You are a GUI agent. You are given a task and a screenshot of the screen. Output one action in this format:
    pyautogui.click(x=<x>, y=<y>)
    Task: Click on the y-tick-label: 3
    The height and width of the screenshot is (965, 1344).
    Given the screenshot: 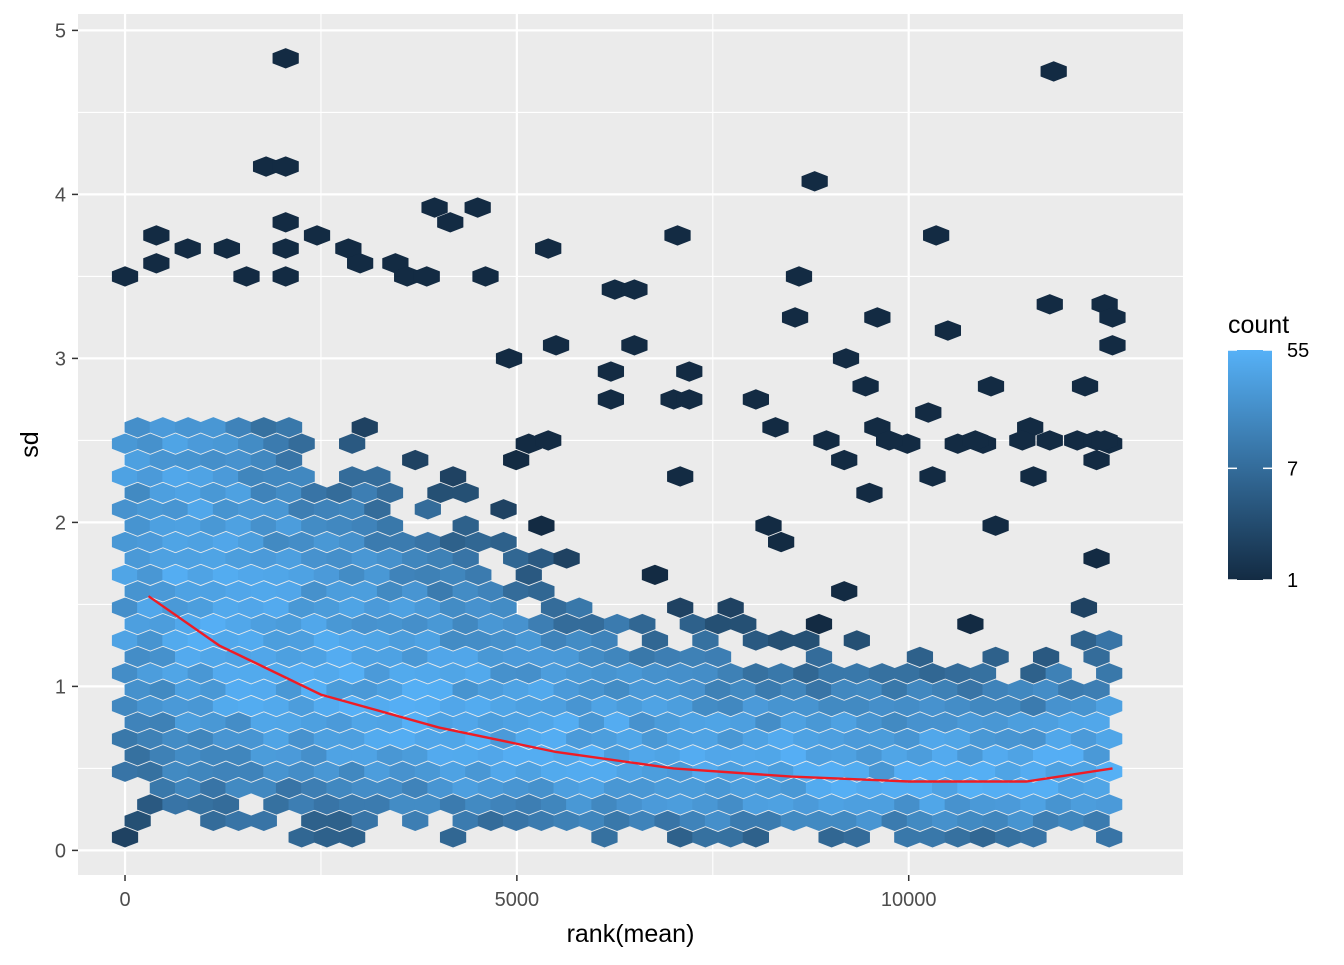 What is the action you would take?
    pyautogui.click(x=60, y=359)
    